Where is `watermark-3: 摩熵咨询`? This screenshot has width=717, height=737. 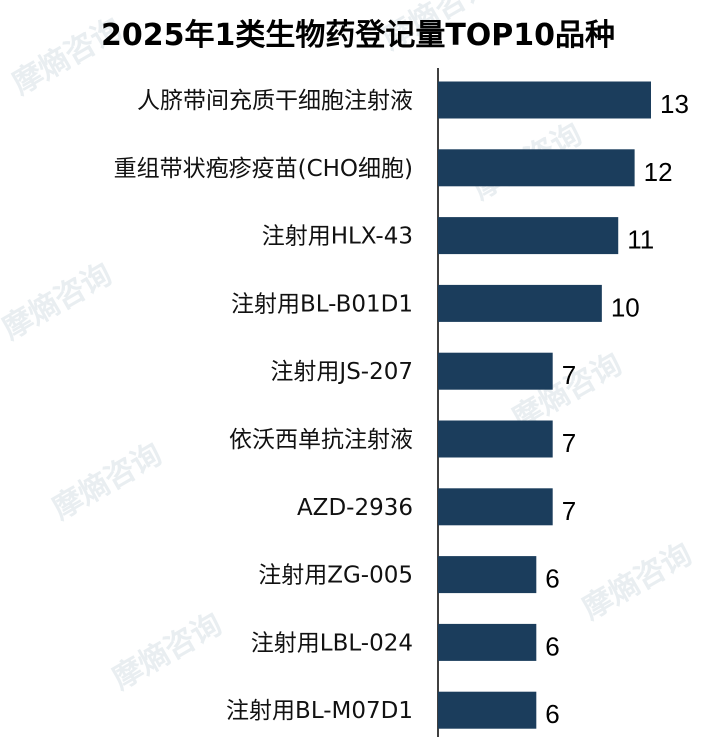
watermark-3: 摩熵咨询 is located at coordinates (59, 302).